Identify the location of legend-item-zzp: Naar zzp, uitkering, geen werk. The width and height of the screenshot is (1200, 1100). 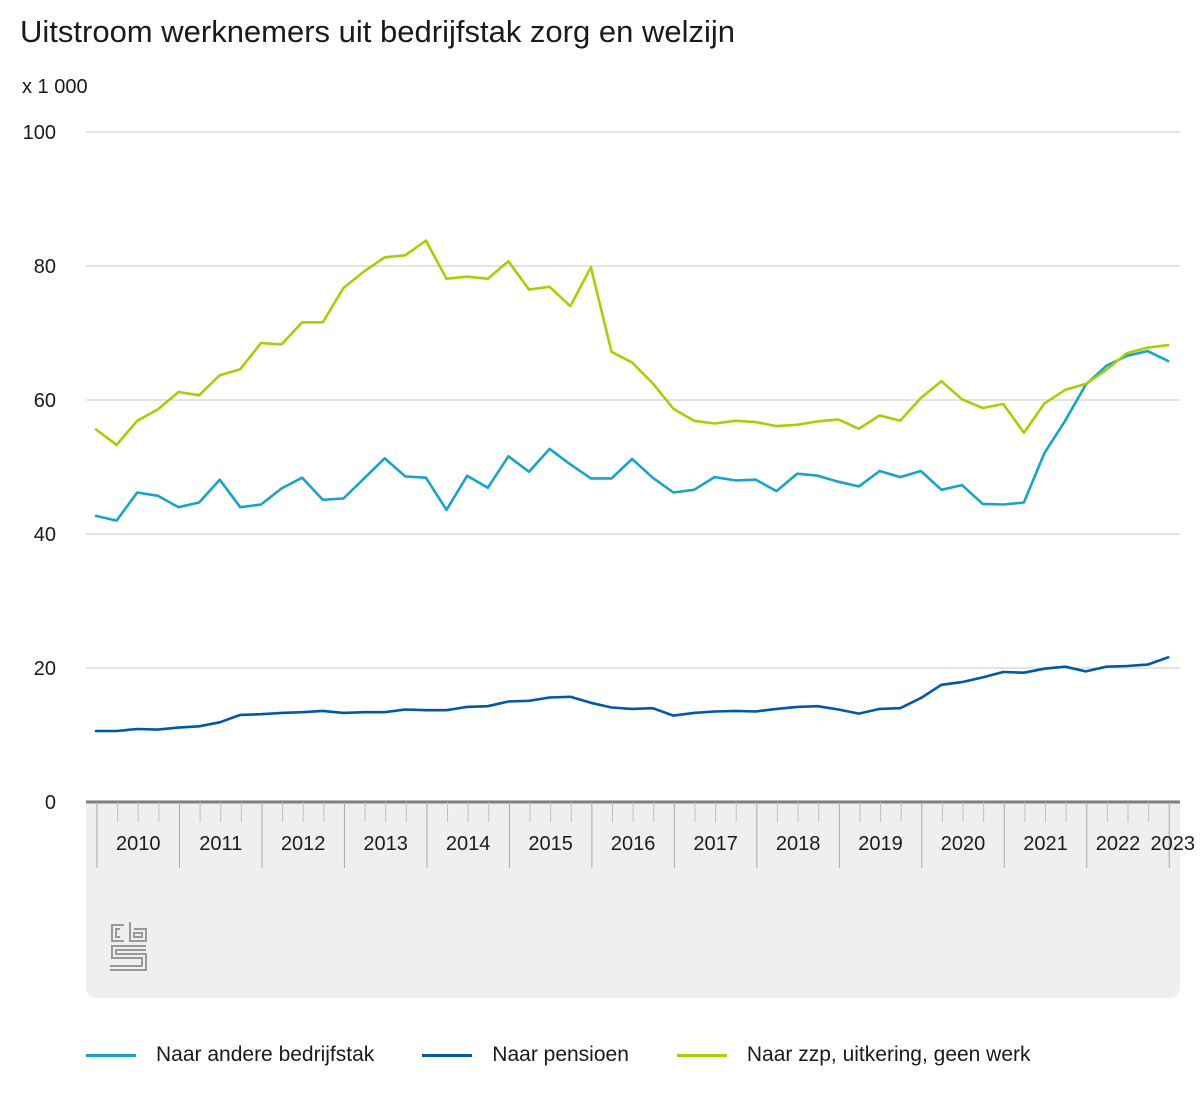
(853, 1055).